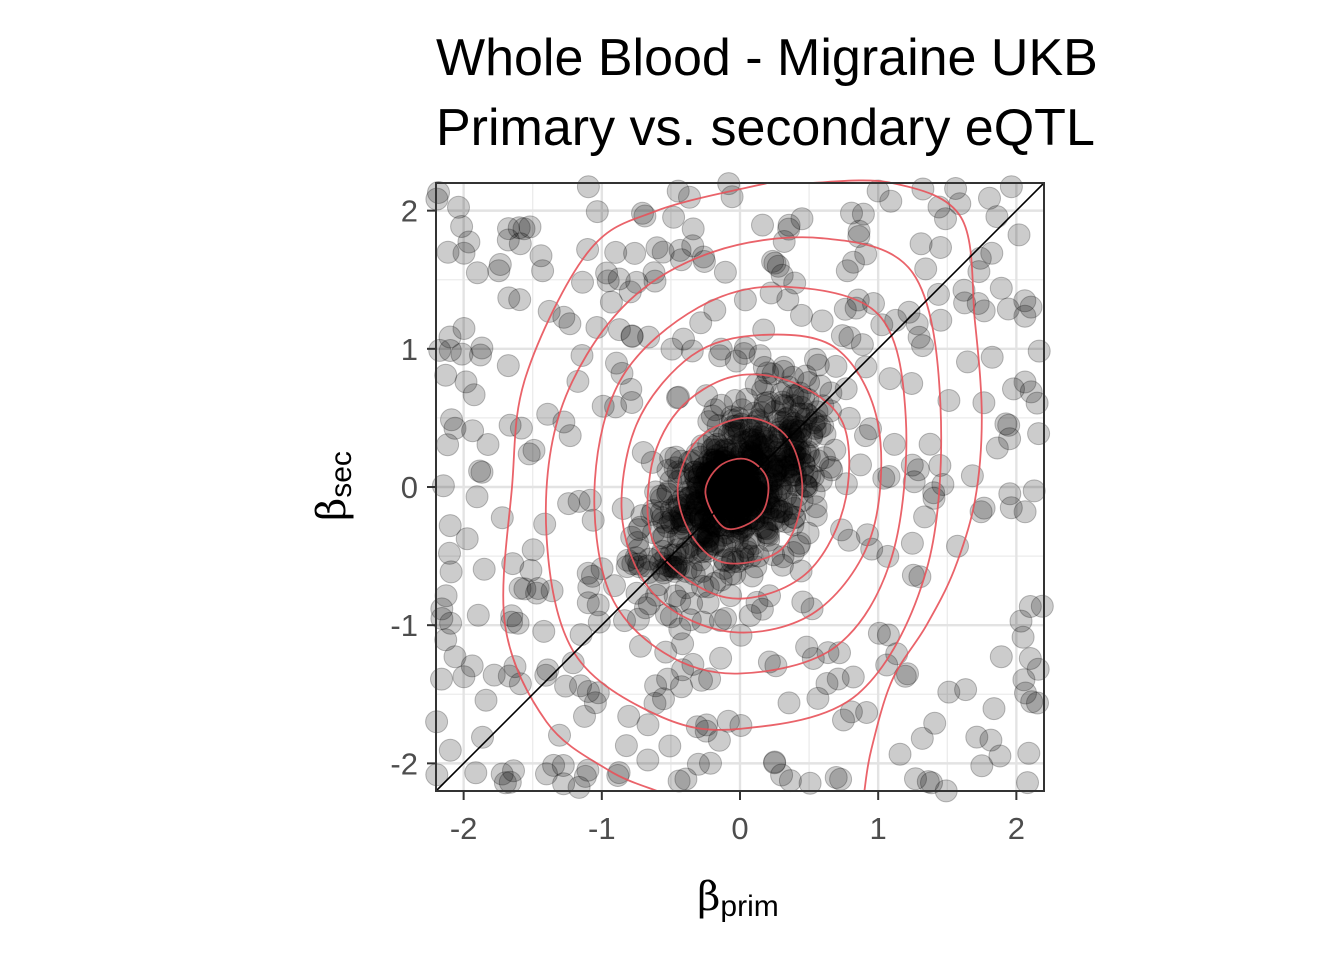  I want to click on density-contour, so click(635, 487).